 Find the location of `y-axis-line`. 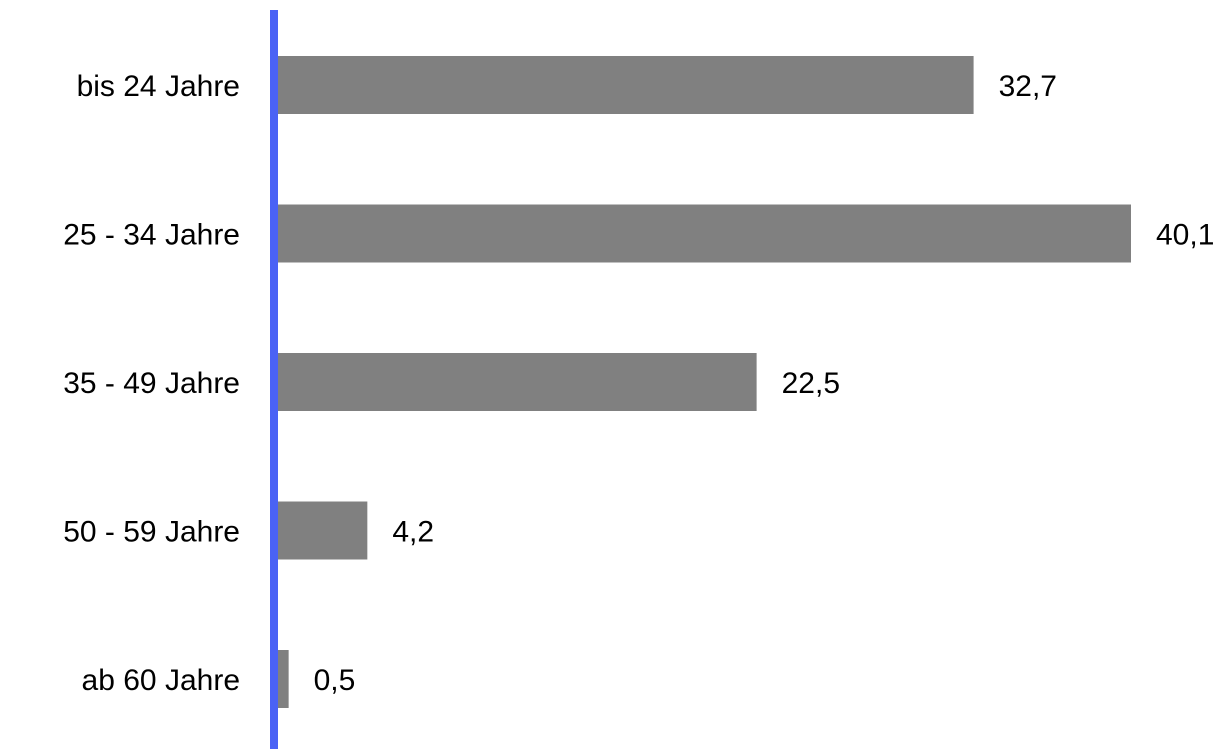

y-axis-line is located at coordinates (274, 379).